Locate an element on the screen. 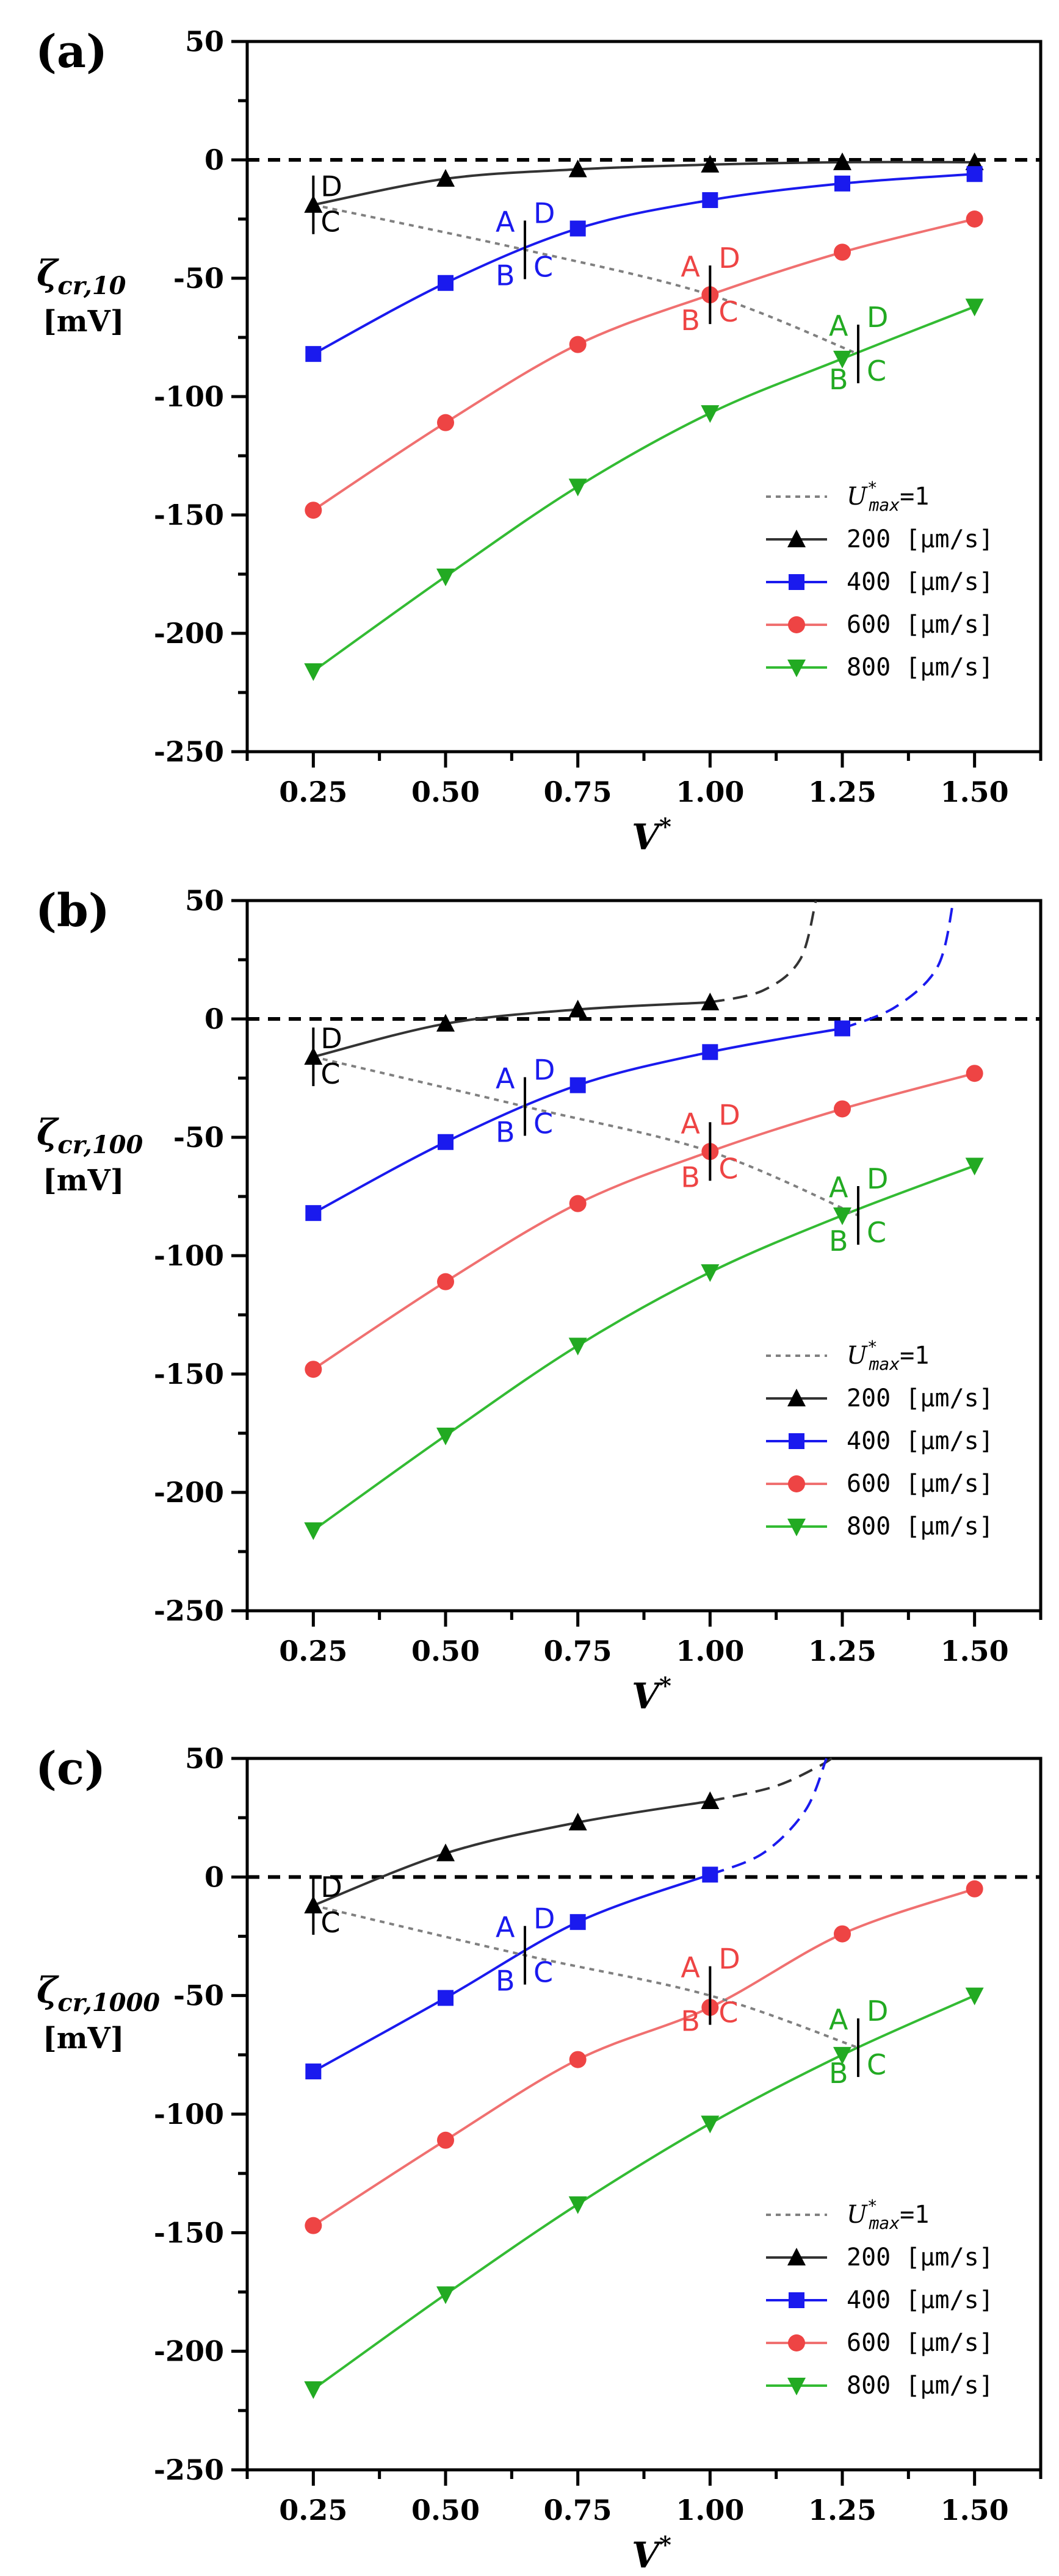 This screenshot has width=1059, height=2576. legend-umax-sub: max is located at coordinates (885, 505).